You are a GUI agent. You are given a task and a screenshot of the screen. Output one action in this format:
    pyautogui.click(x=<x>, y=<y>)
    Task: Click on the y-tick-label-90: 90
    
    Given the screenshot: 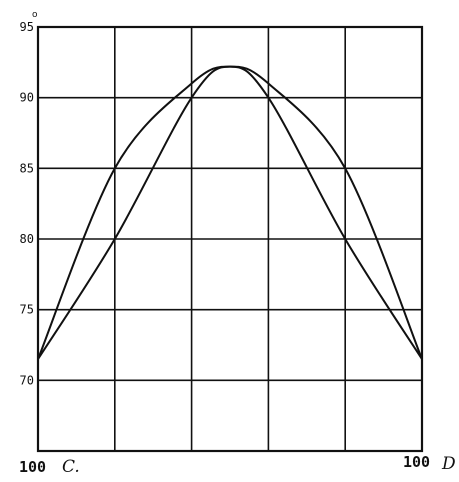 What is the action you would take?
    pyautogui.click(x=27, y=98)
    